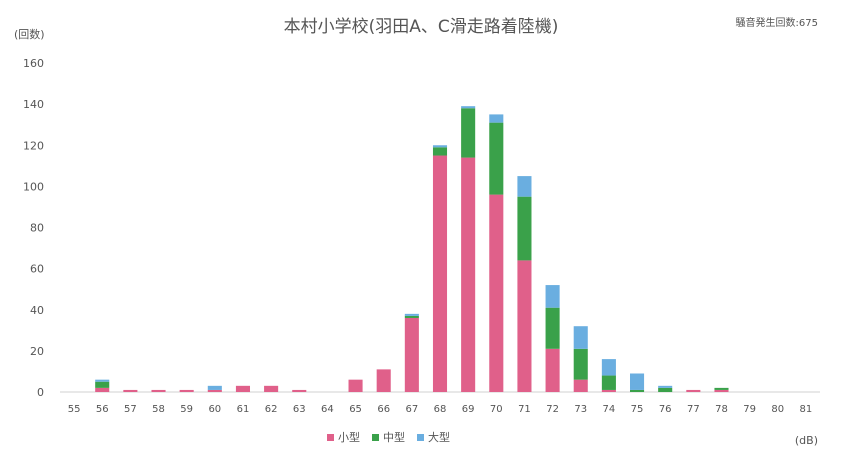 The image size is (843, 461). Describe the element at coordinates (37, 351) in the screenshot. I see `y-tick-label: 20` at that location.